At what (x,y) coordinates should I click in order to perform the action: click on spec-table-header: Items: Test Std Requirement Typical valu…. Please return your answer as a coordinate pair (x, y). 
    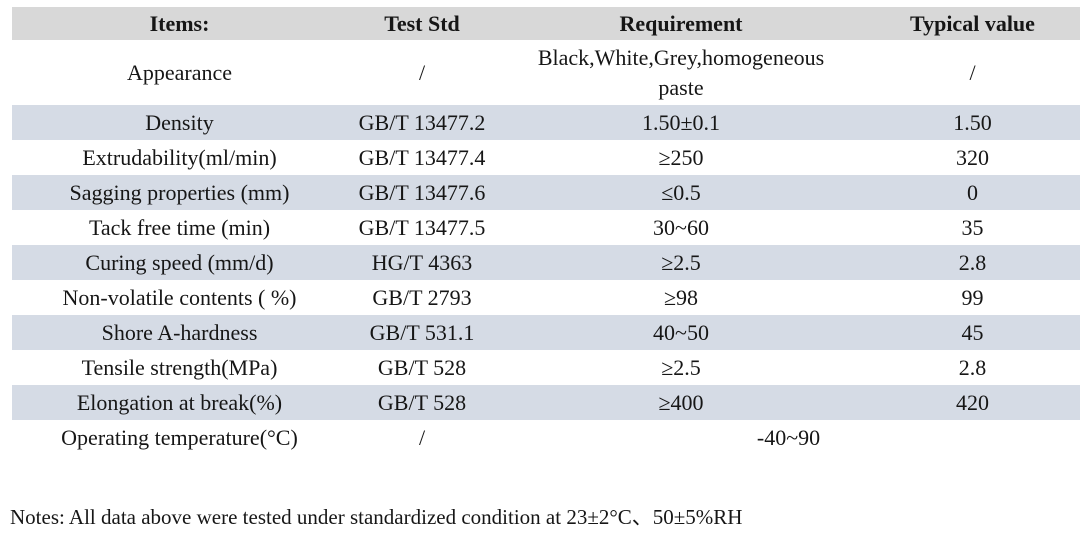
    Looking at the image, I should click on (546, 23).